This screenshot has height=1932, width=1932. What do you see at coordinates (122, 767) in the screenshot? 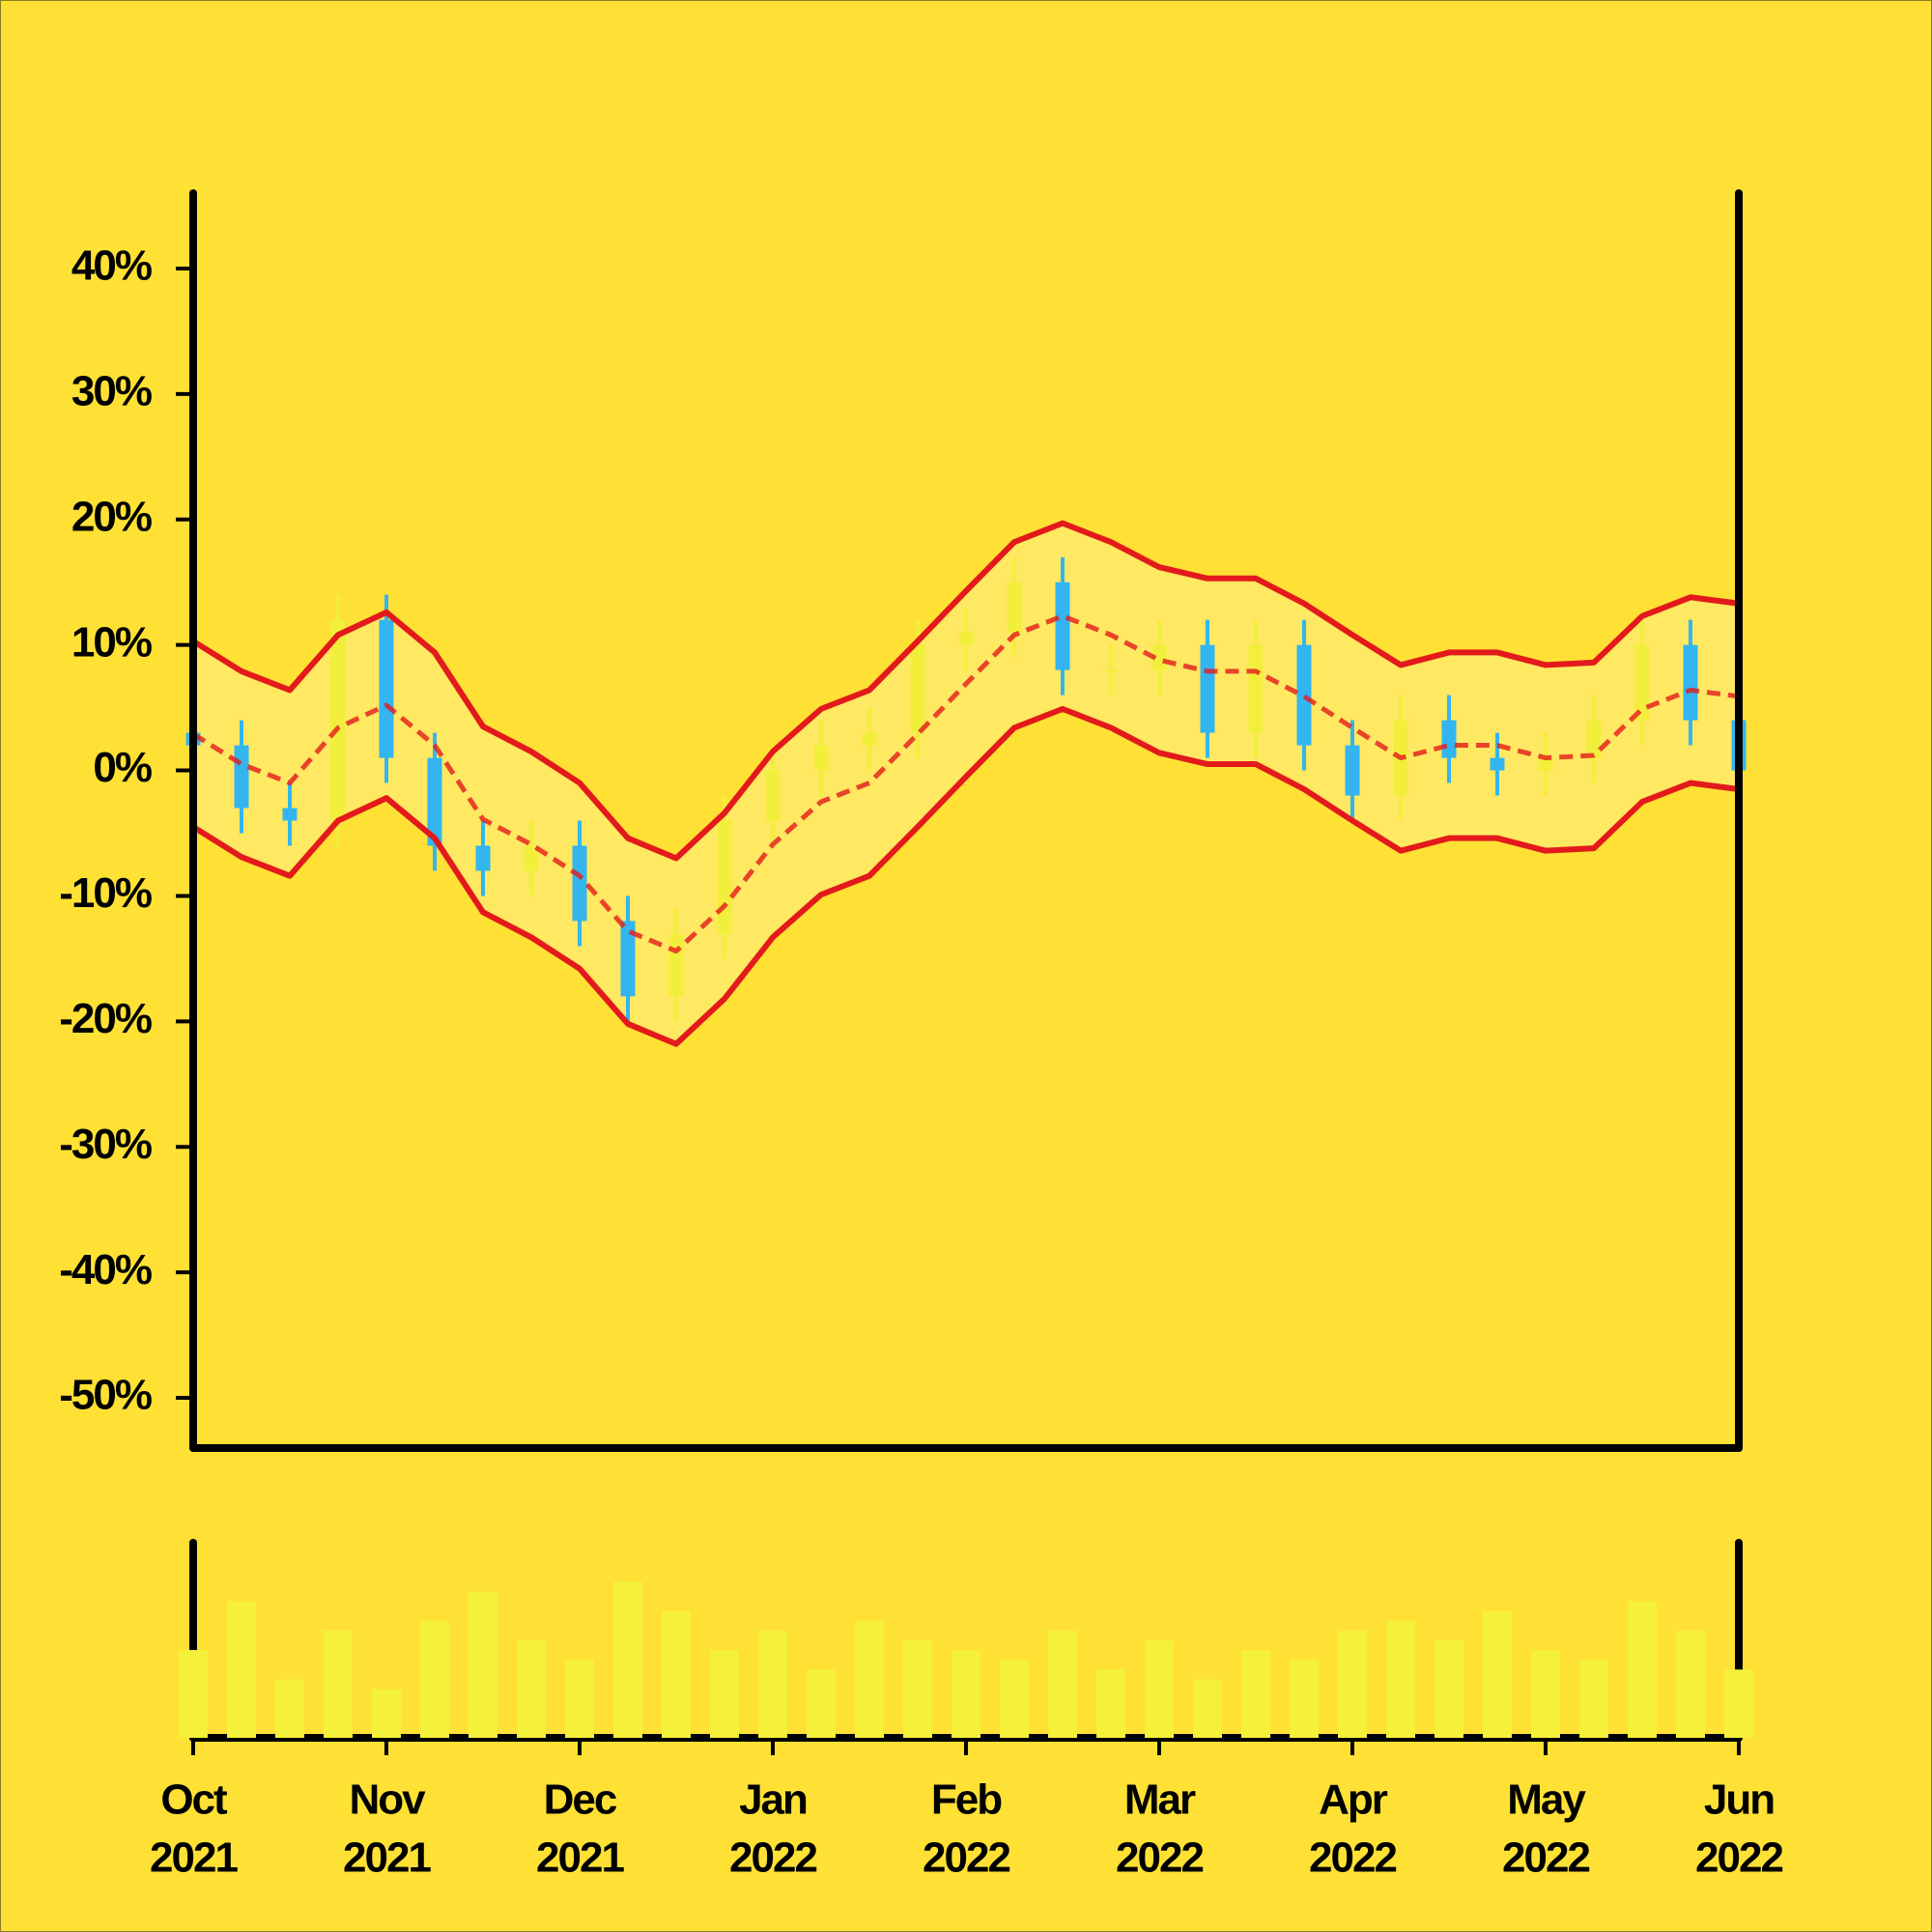
I see `y-tick-label: 0%` at bounding box center [122, 767].